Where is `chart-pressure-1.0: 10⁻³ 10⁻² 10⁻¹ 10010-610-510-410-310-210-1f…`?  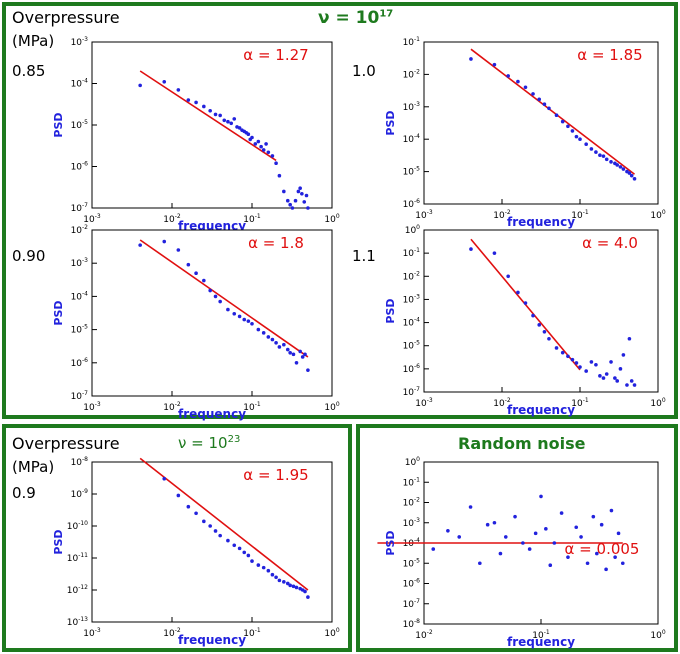 chart-pressure-1.0: 10⁻³ 10⁻² 10⁻¹ 10010-610-510-410-310-210-1f… is located at coordinates (525, 132).